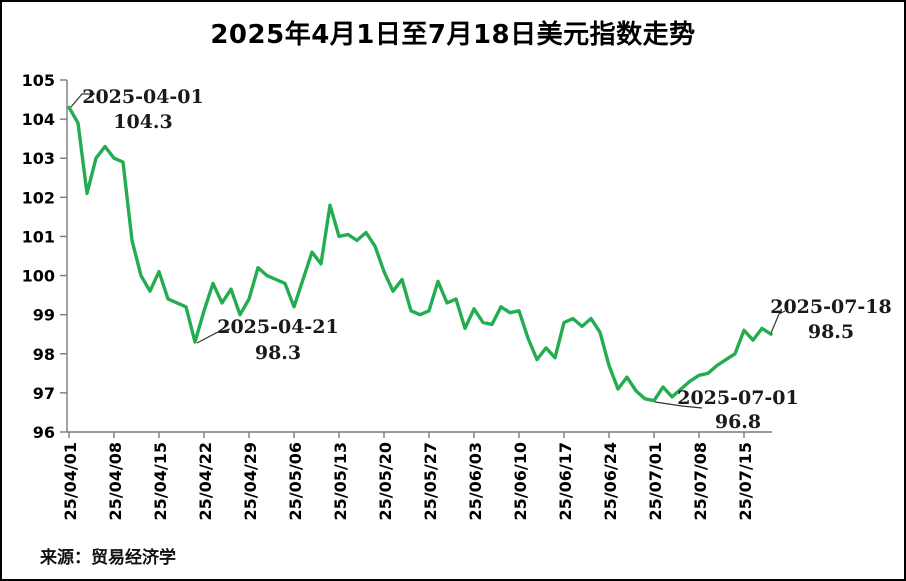 This screenshot has height=581, width=906. Describe the element at coordinates (38, 119) in the screenshot. I see `y-axis-tick-label: 104` at that location.